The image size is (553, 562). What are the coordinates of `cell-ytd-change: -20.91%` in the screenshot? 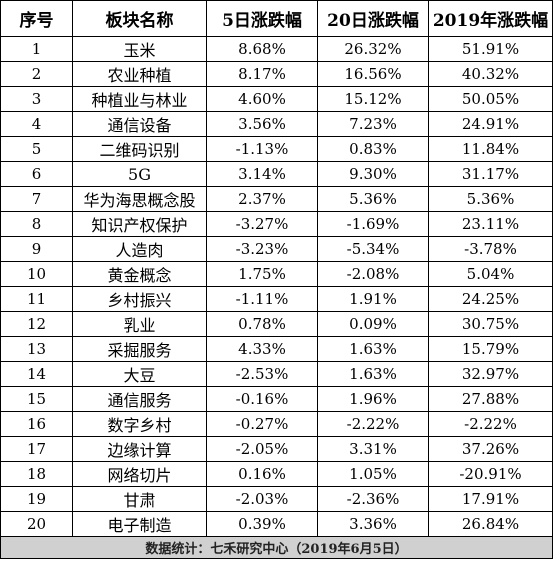 It's located at (490, 474).